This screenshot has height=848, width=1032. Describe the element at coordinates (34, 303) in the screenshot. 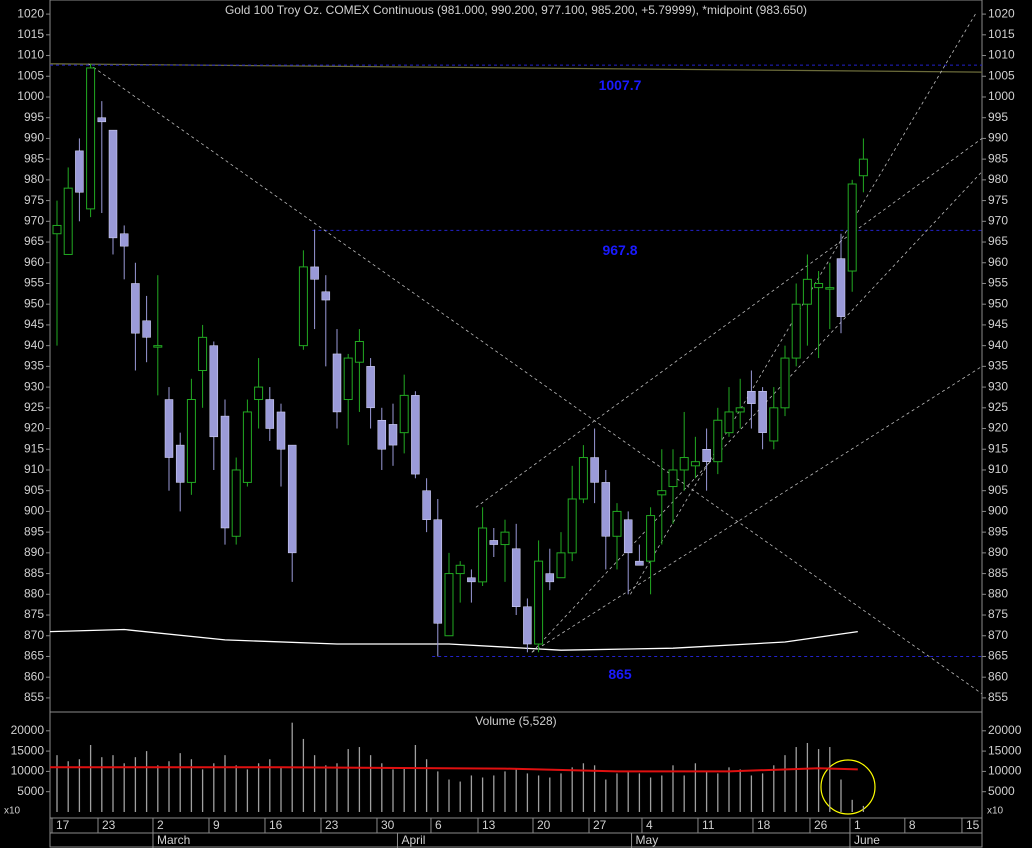

I see `y-tick-label: 950` at that location.